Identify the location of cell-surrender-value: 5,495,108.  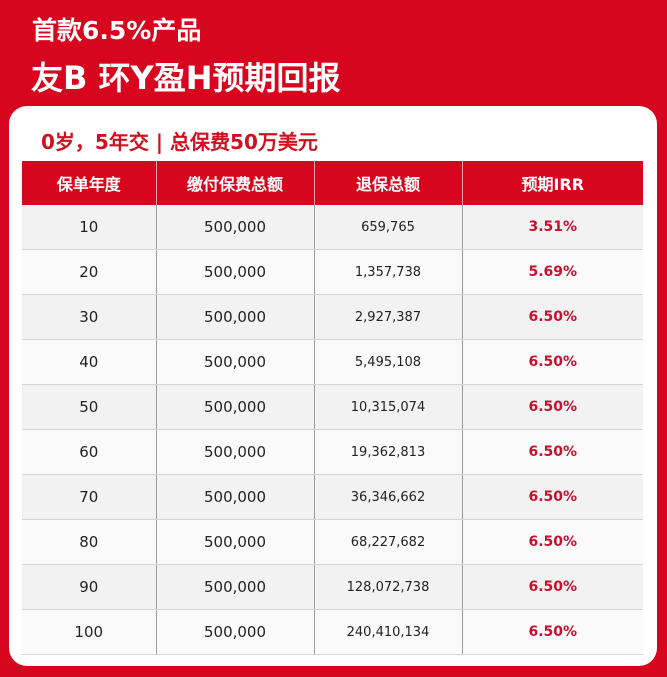
(388, 362).